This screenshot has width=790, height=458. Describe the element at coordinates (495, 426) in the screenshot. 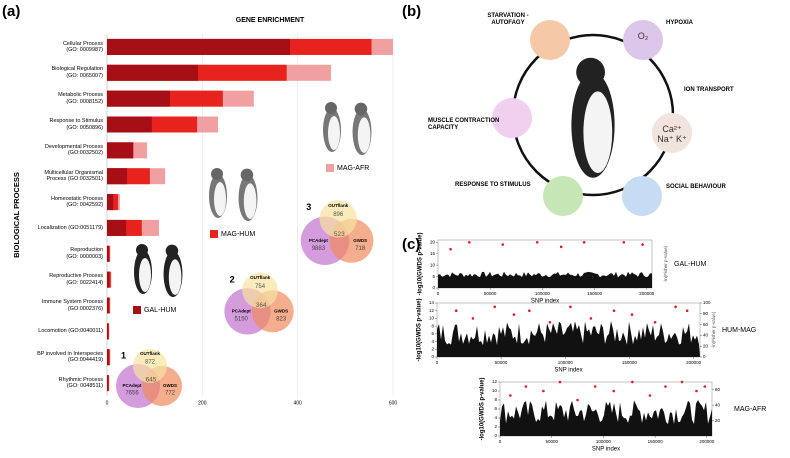

I see `y-tick-label: 2` at that location.